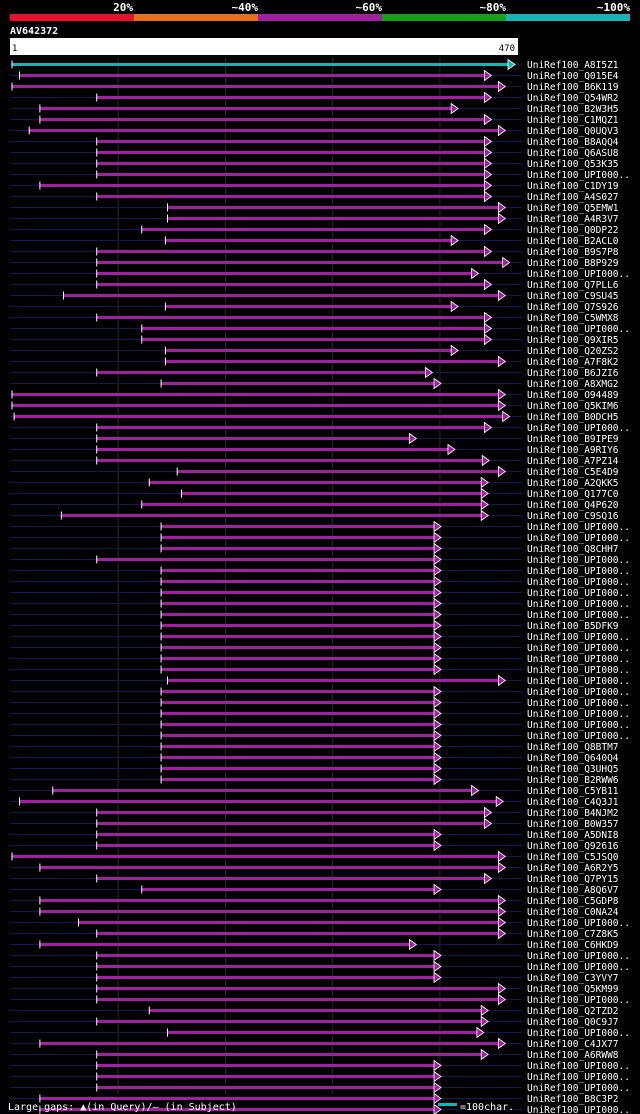  Describe the element at coordinates (314, 933) in the screenshot. I see `hit-row: UniRef100_C7Z8K5` at that location.